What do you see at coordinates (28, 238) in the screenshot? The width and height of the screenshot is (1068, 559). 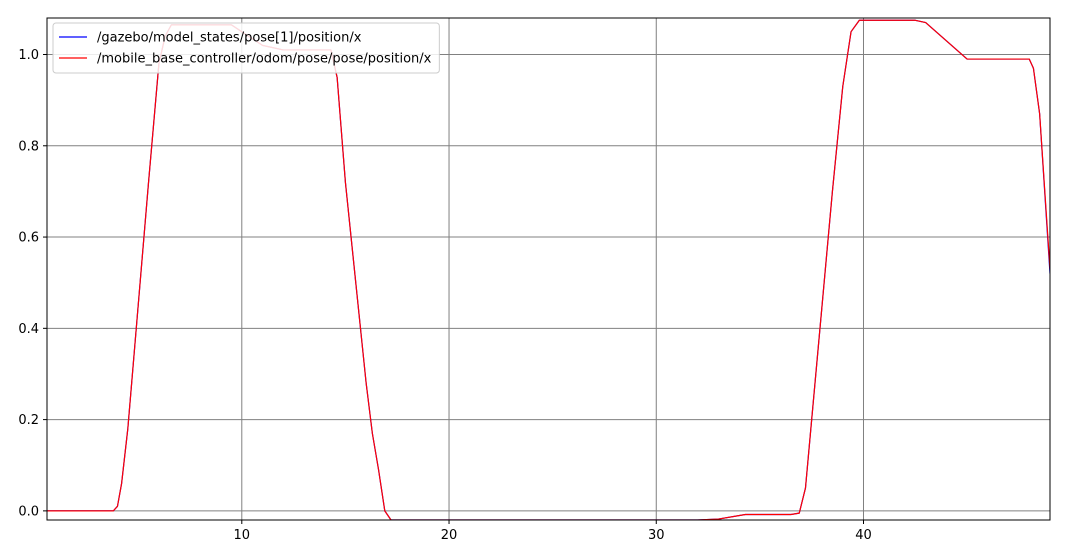 I see `y-tick-label-3: 0.6` at bounding box center [28, 238].